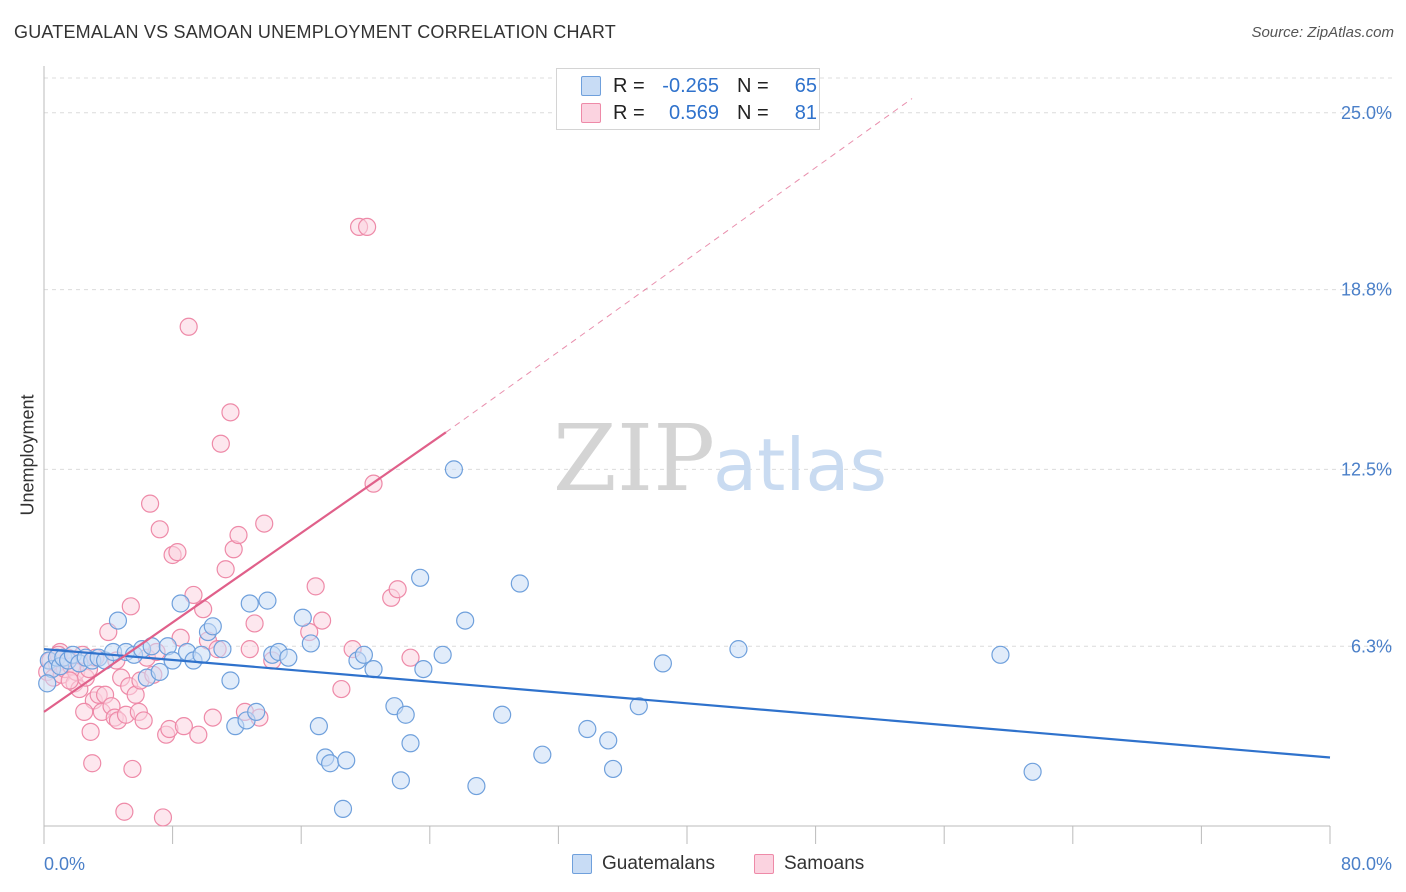  What do you see at coordinates (591, 113) in the screenshot?
I see `samoans-swatch` at bounding box center [591, 113].